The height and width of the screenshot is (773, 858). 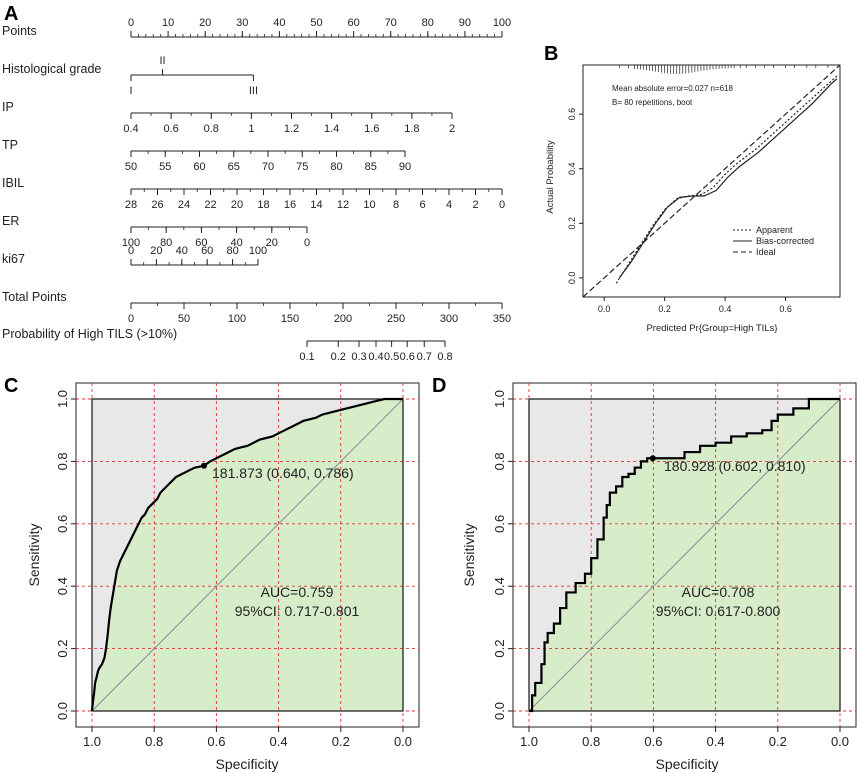 What do you see at coordinates (785, 309) in the screenshot?
I see `calibration-x-tick-label: 0.6` at bounding box center [785, 309].